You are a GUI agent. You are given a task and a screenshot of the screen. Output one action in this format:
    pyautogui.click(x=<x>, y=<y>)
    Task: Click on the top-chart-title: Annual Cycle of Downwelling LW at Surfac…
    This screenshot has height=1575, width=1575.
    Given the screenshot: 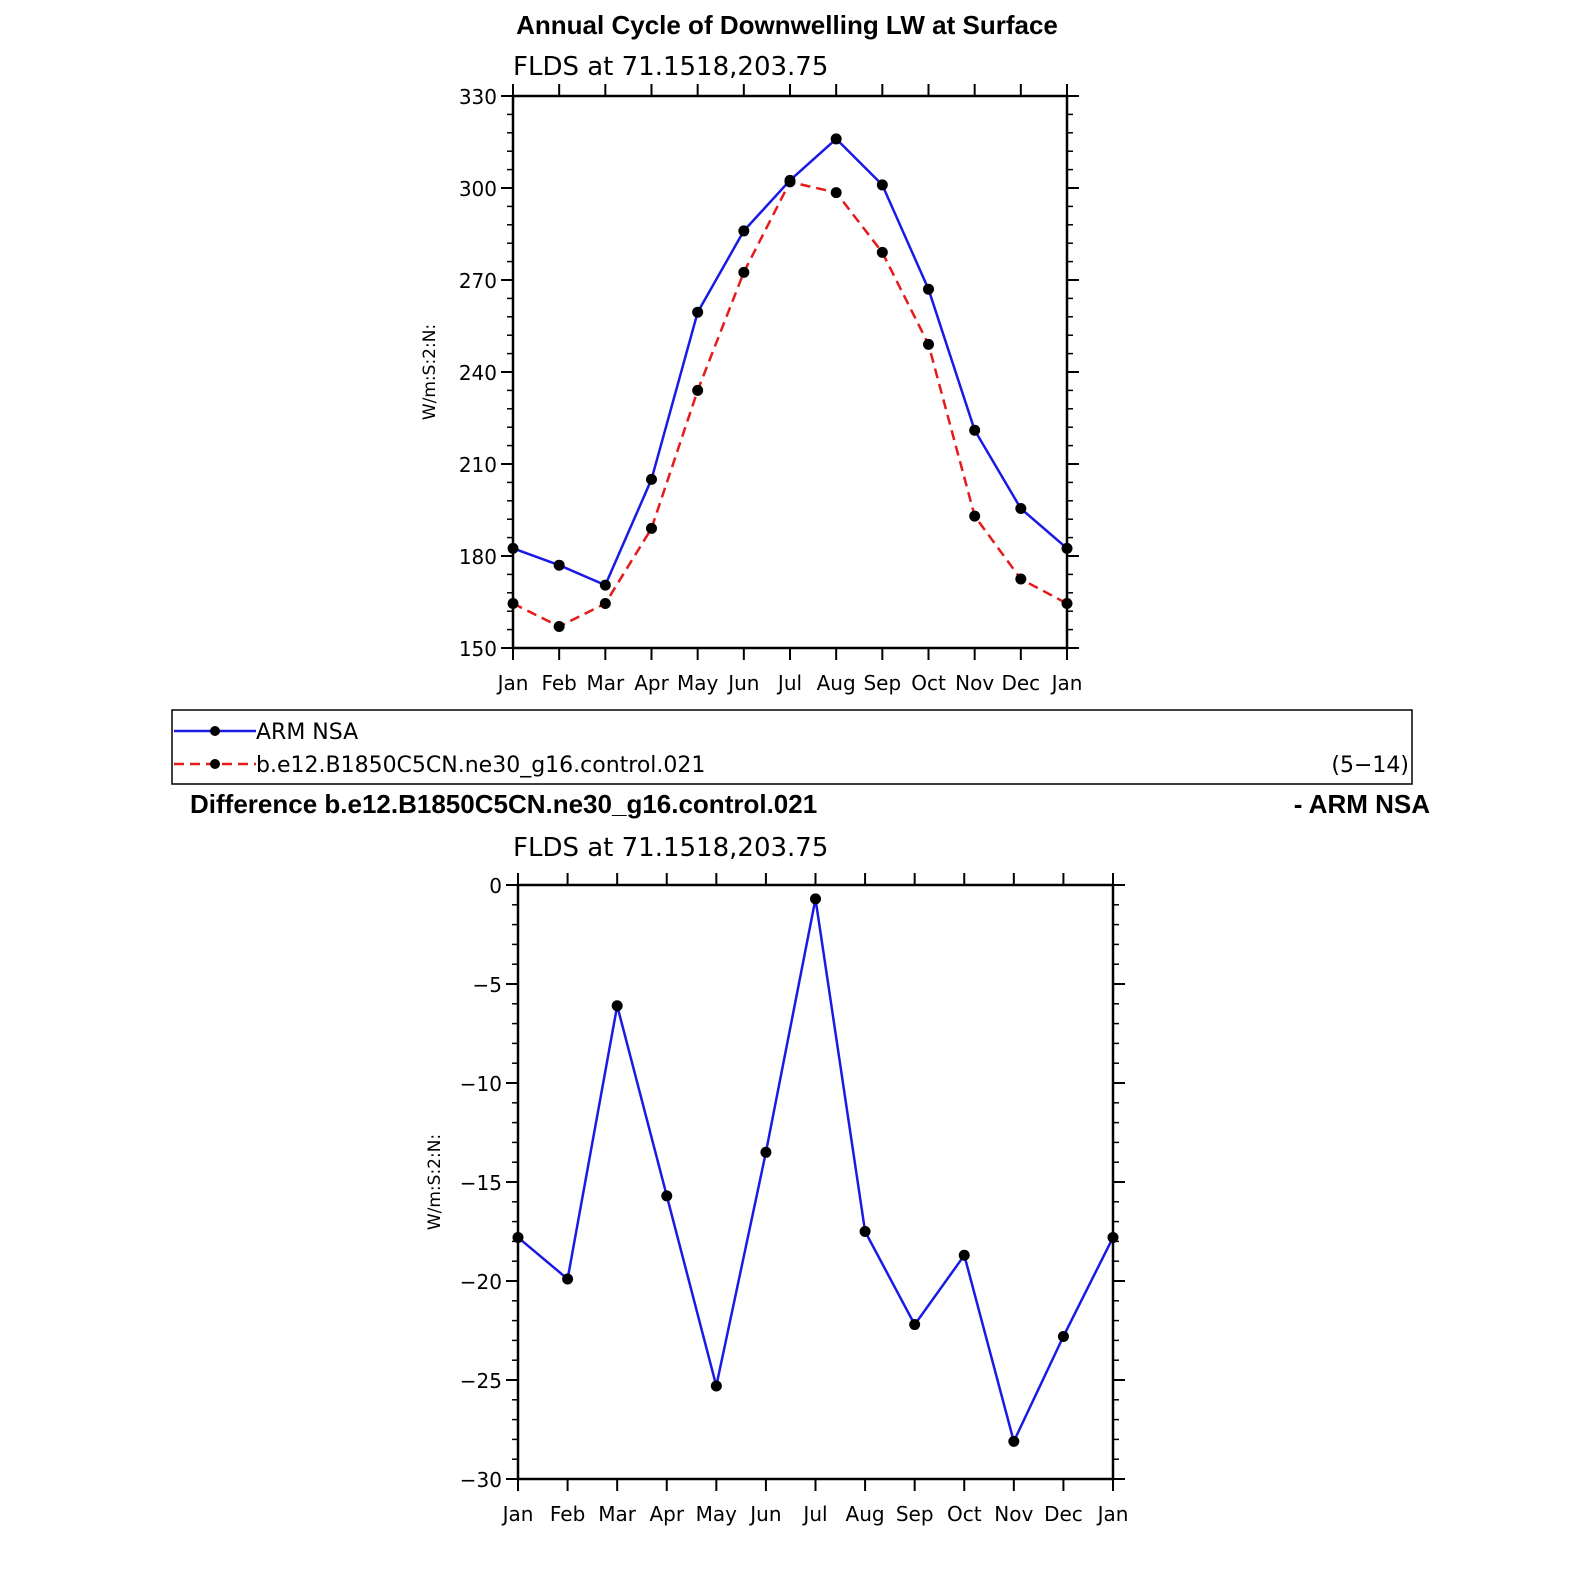 What is the action you would take?
    pyautogui.click(x=787, y=25)
    